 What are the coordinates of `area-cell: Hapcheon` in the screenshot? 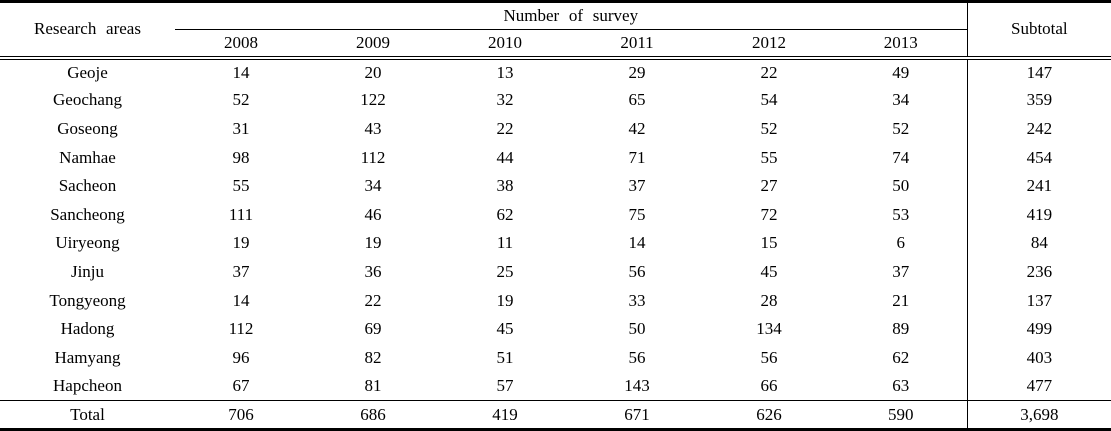 It's located at (87, 386).